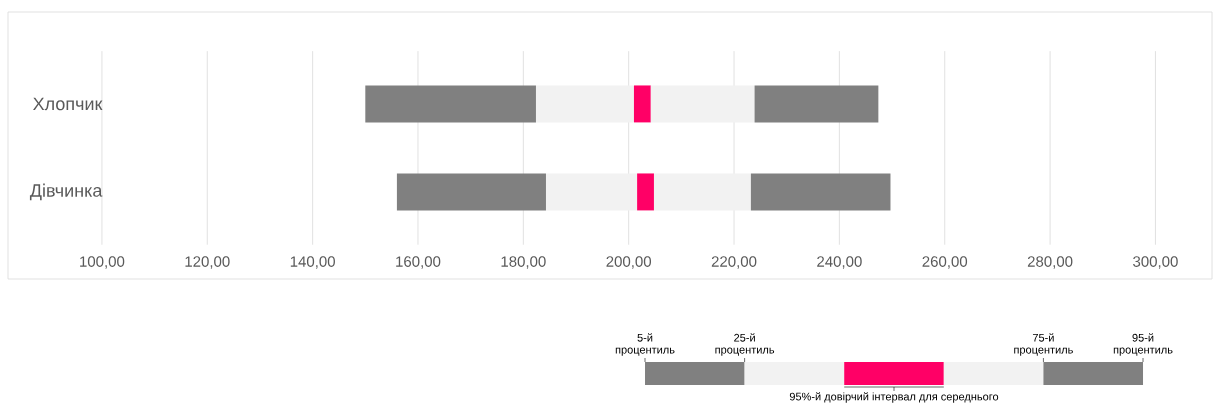 The image size is (1220, 407). Describe the element at coordinates (734, 262) in the screenshot. I see `x-tick-label: 220,00` at that location.